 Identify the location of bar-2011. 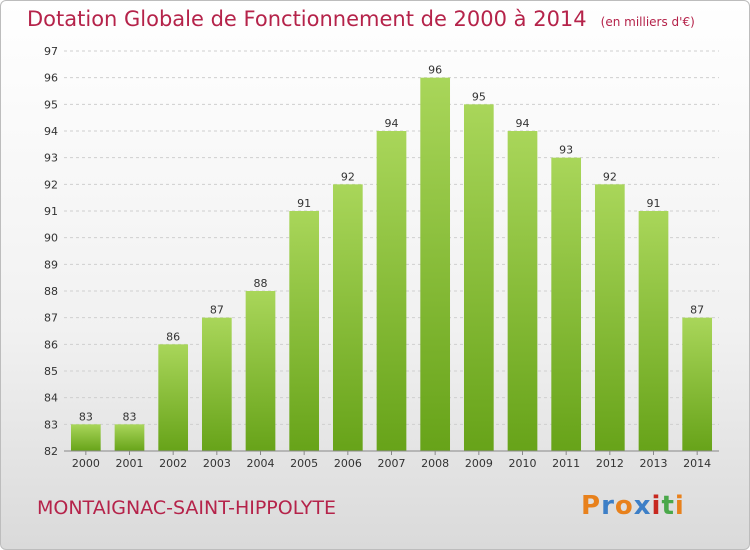
(566, 304).